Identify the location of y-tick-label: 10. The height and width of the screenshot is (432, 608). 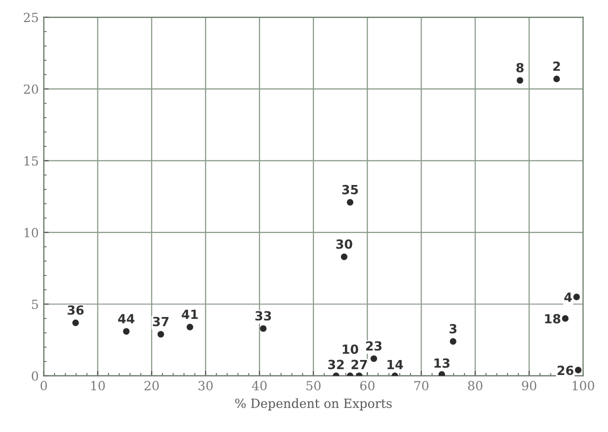
(31, 233).